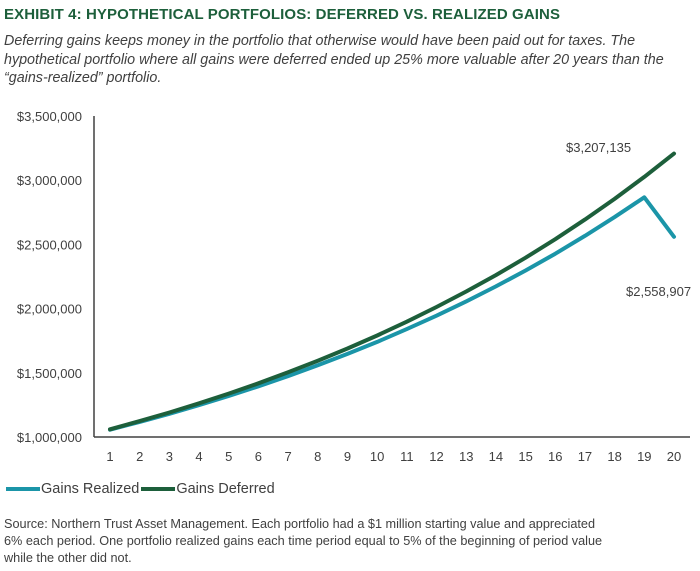 The width and height of the screenshot is (700, 571). Describe the element at coordinates (674, 456) in the screenshot. I see `x-tick-label: 20` at that location.